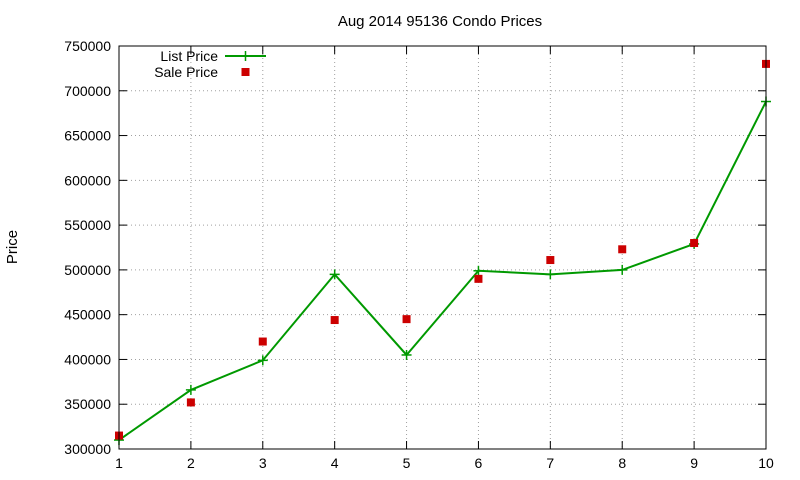  I want to click on x-tick-label: 5, so click(407, 463).